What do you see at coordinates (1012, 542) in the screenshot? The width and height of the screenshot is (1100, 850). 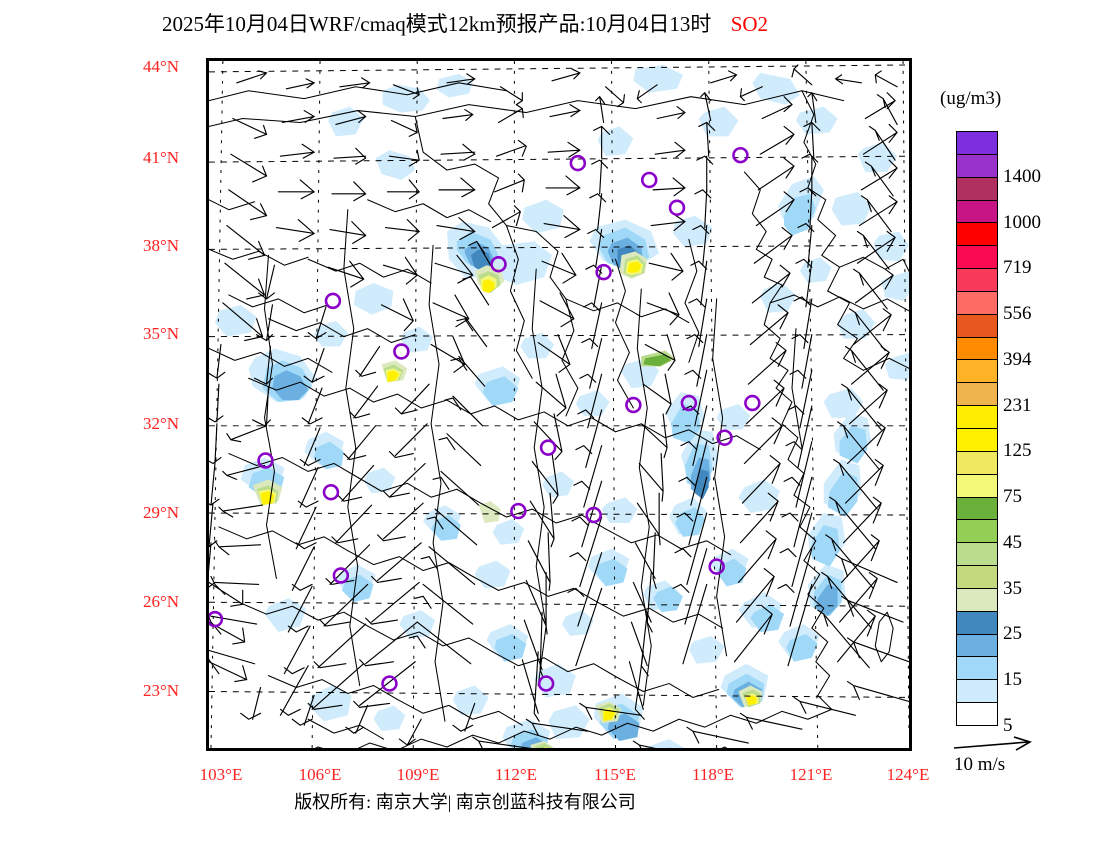 I see `colorbar-tick-45: 45` at bounding box center [1012, 542].